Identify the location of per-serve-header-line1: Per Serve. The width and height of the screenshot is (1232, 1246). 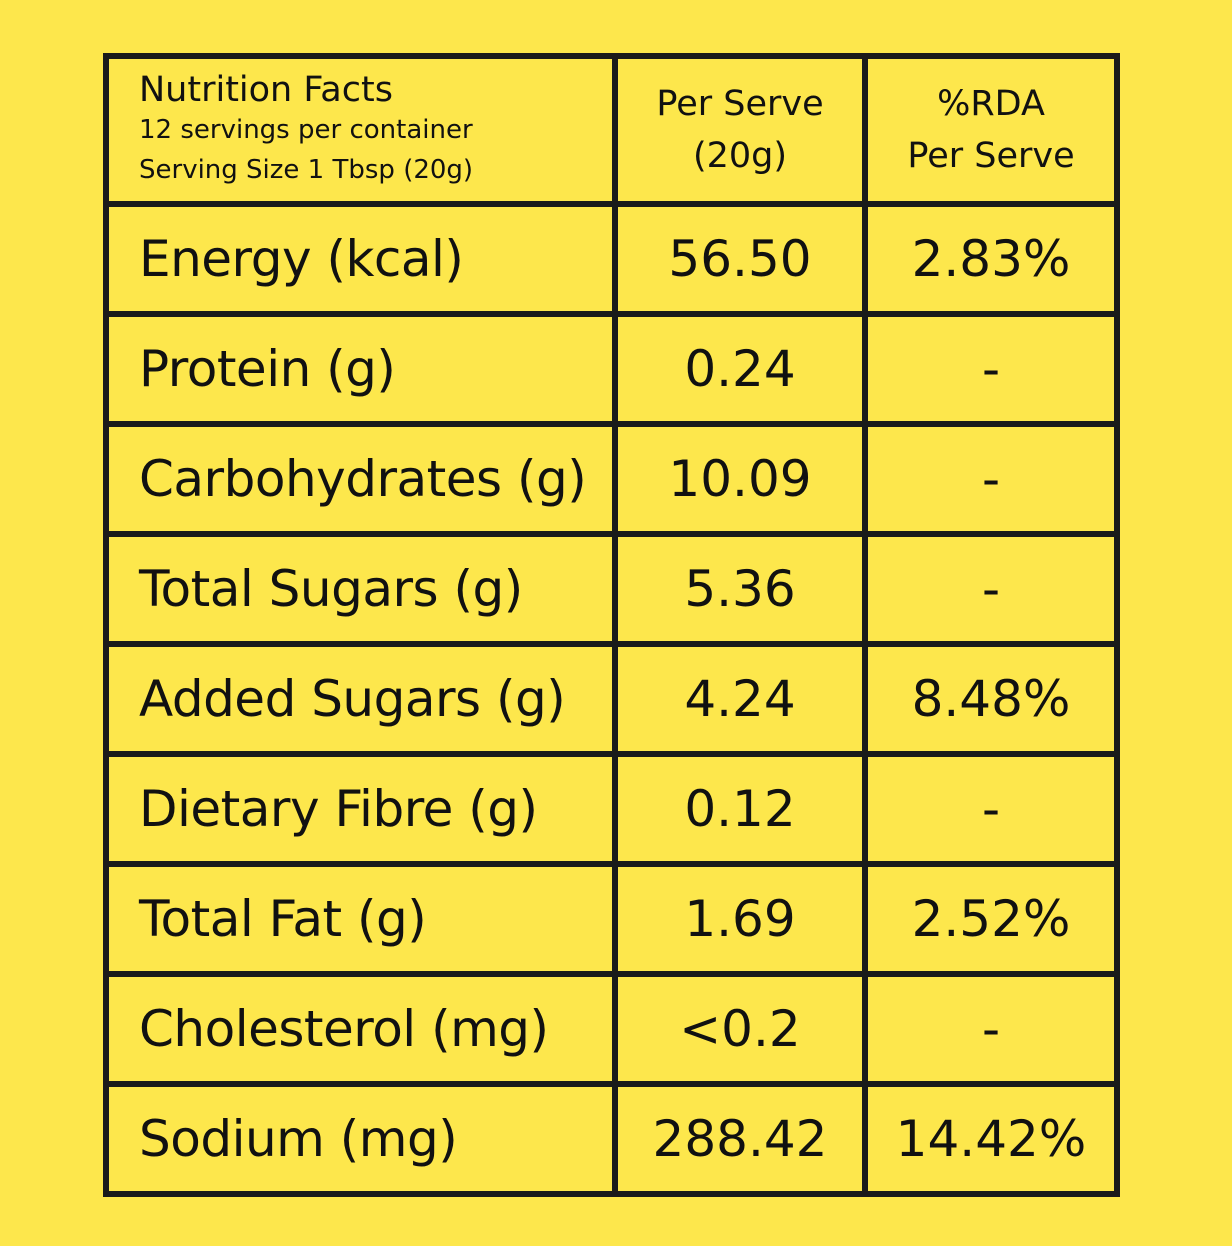
(740, 104).